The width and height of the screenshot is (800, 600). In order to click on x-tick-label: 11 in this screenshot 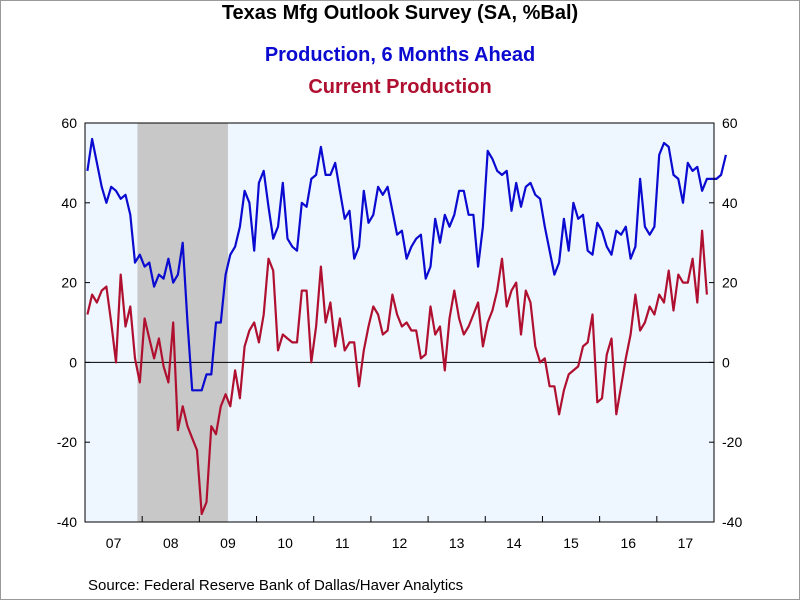, I will do `click(342, 543)`.